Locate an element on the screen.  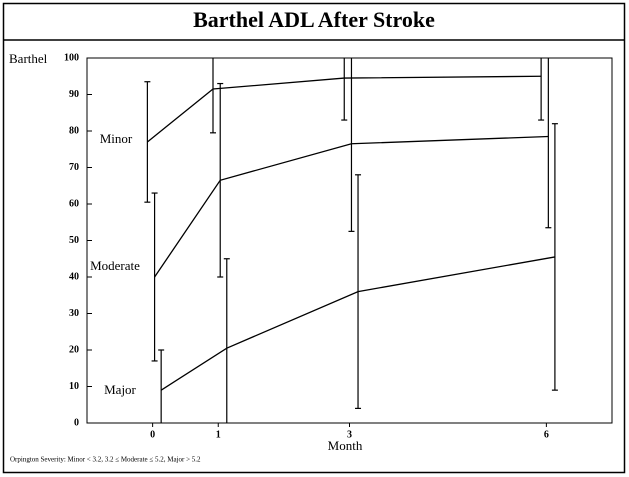
x-tick-label: 0 is located at coordinates (152, 434).